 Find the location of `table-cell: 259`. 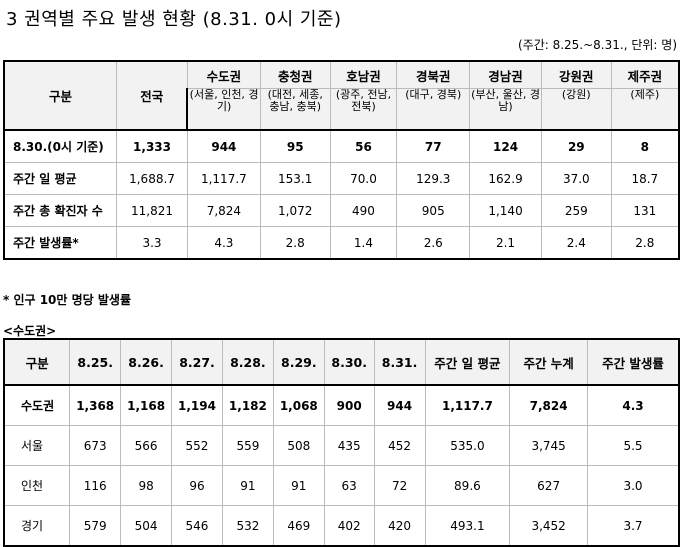

table-cell: 259 is located at coordinates (576, 210).